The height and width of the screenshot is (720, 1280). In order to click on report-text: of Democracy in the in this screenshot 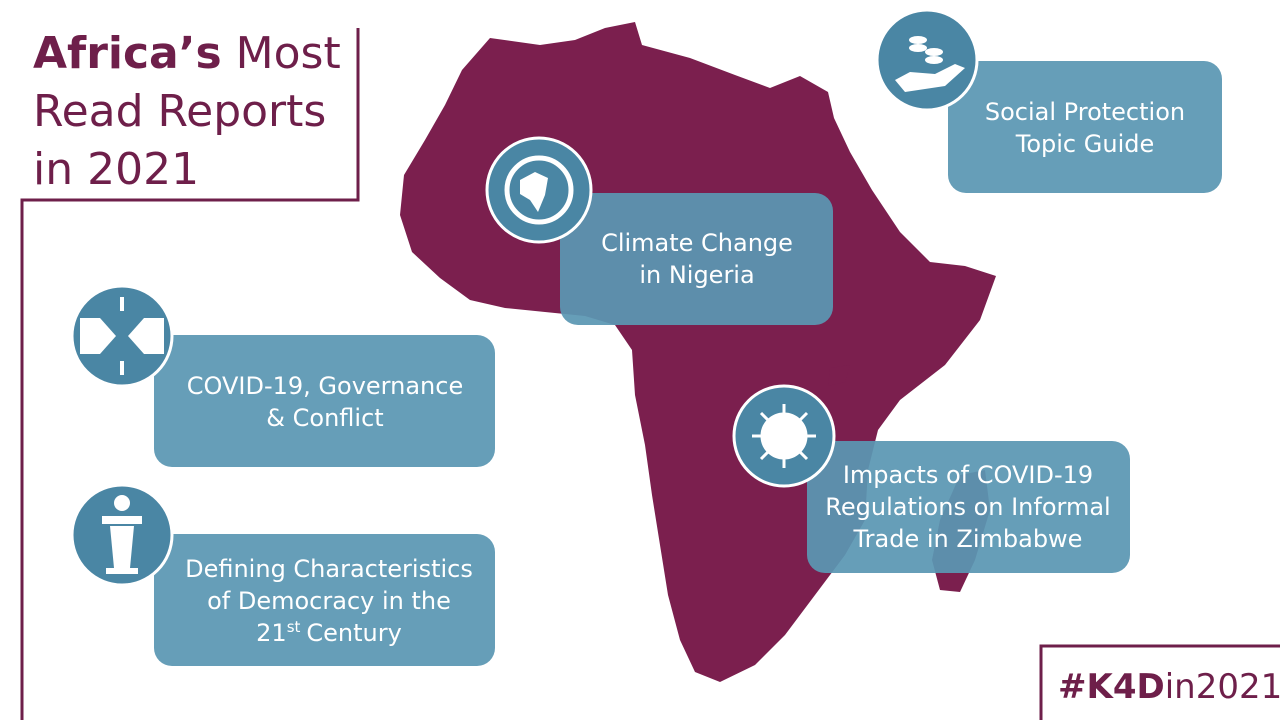, I will do `click(329, 601)`.